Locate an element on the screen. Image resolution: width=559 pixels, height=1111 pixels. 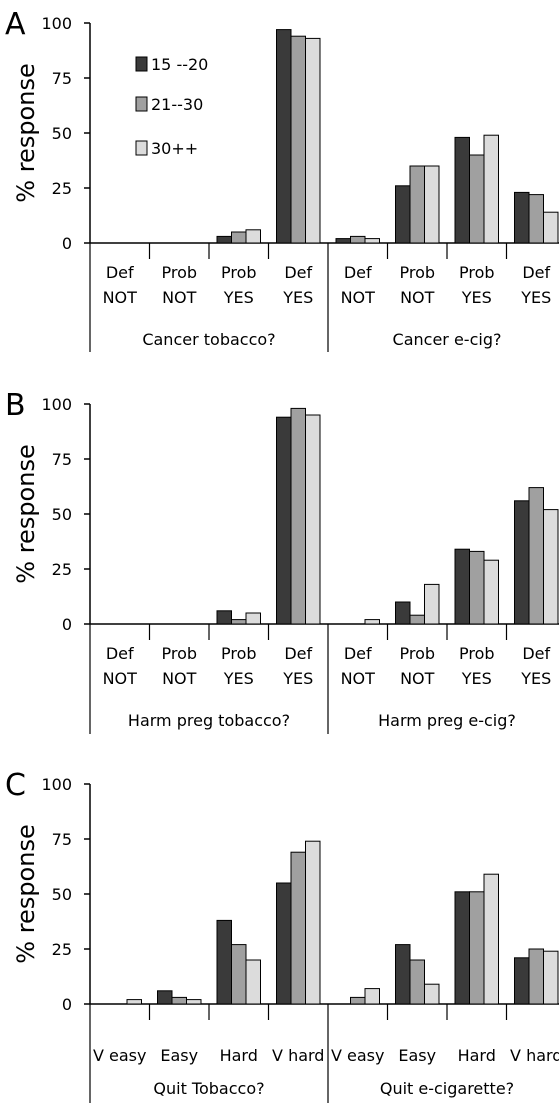
legend-entry: 15 --20 is located at coordinates (179, 64).